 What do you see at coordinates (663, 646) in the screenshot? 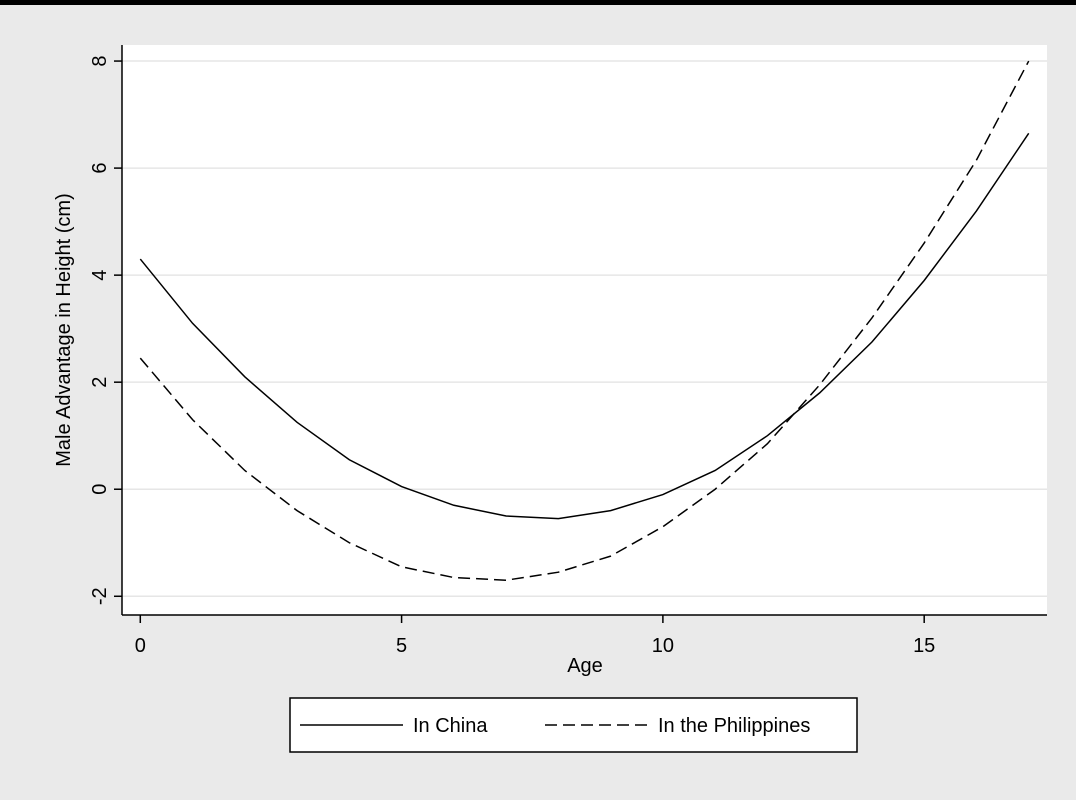
I see `x-tick-label: 10` at bounding box center [663, 646].